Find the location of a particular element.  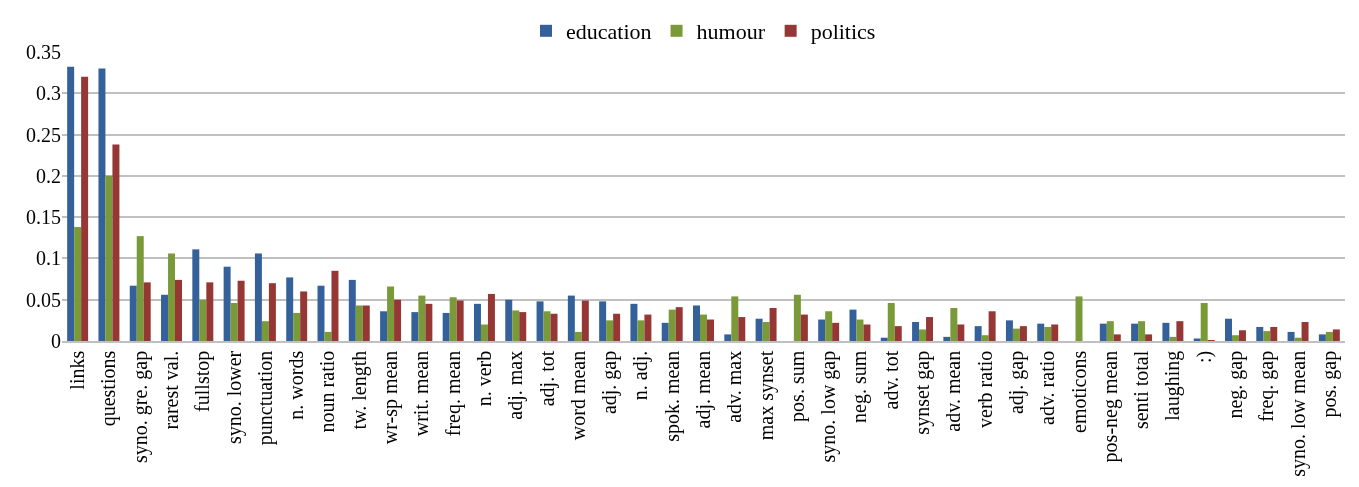

legend-label: humour is located at coordinates (731, 32).